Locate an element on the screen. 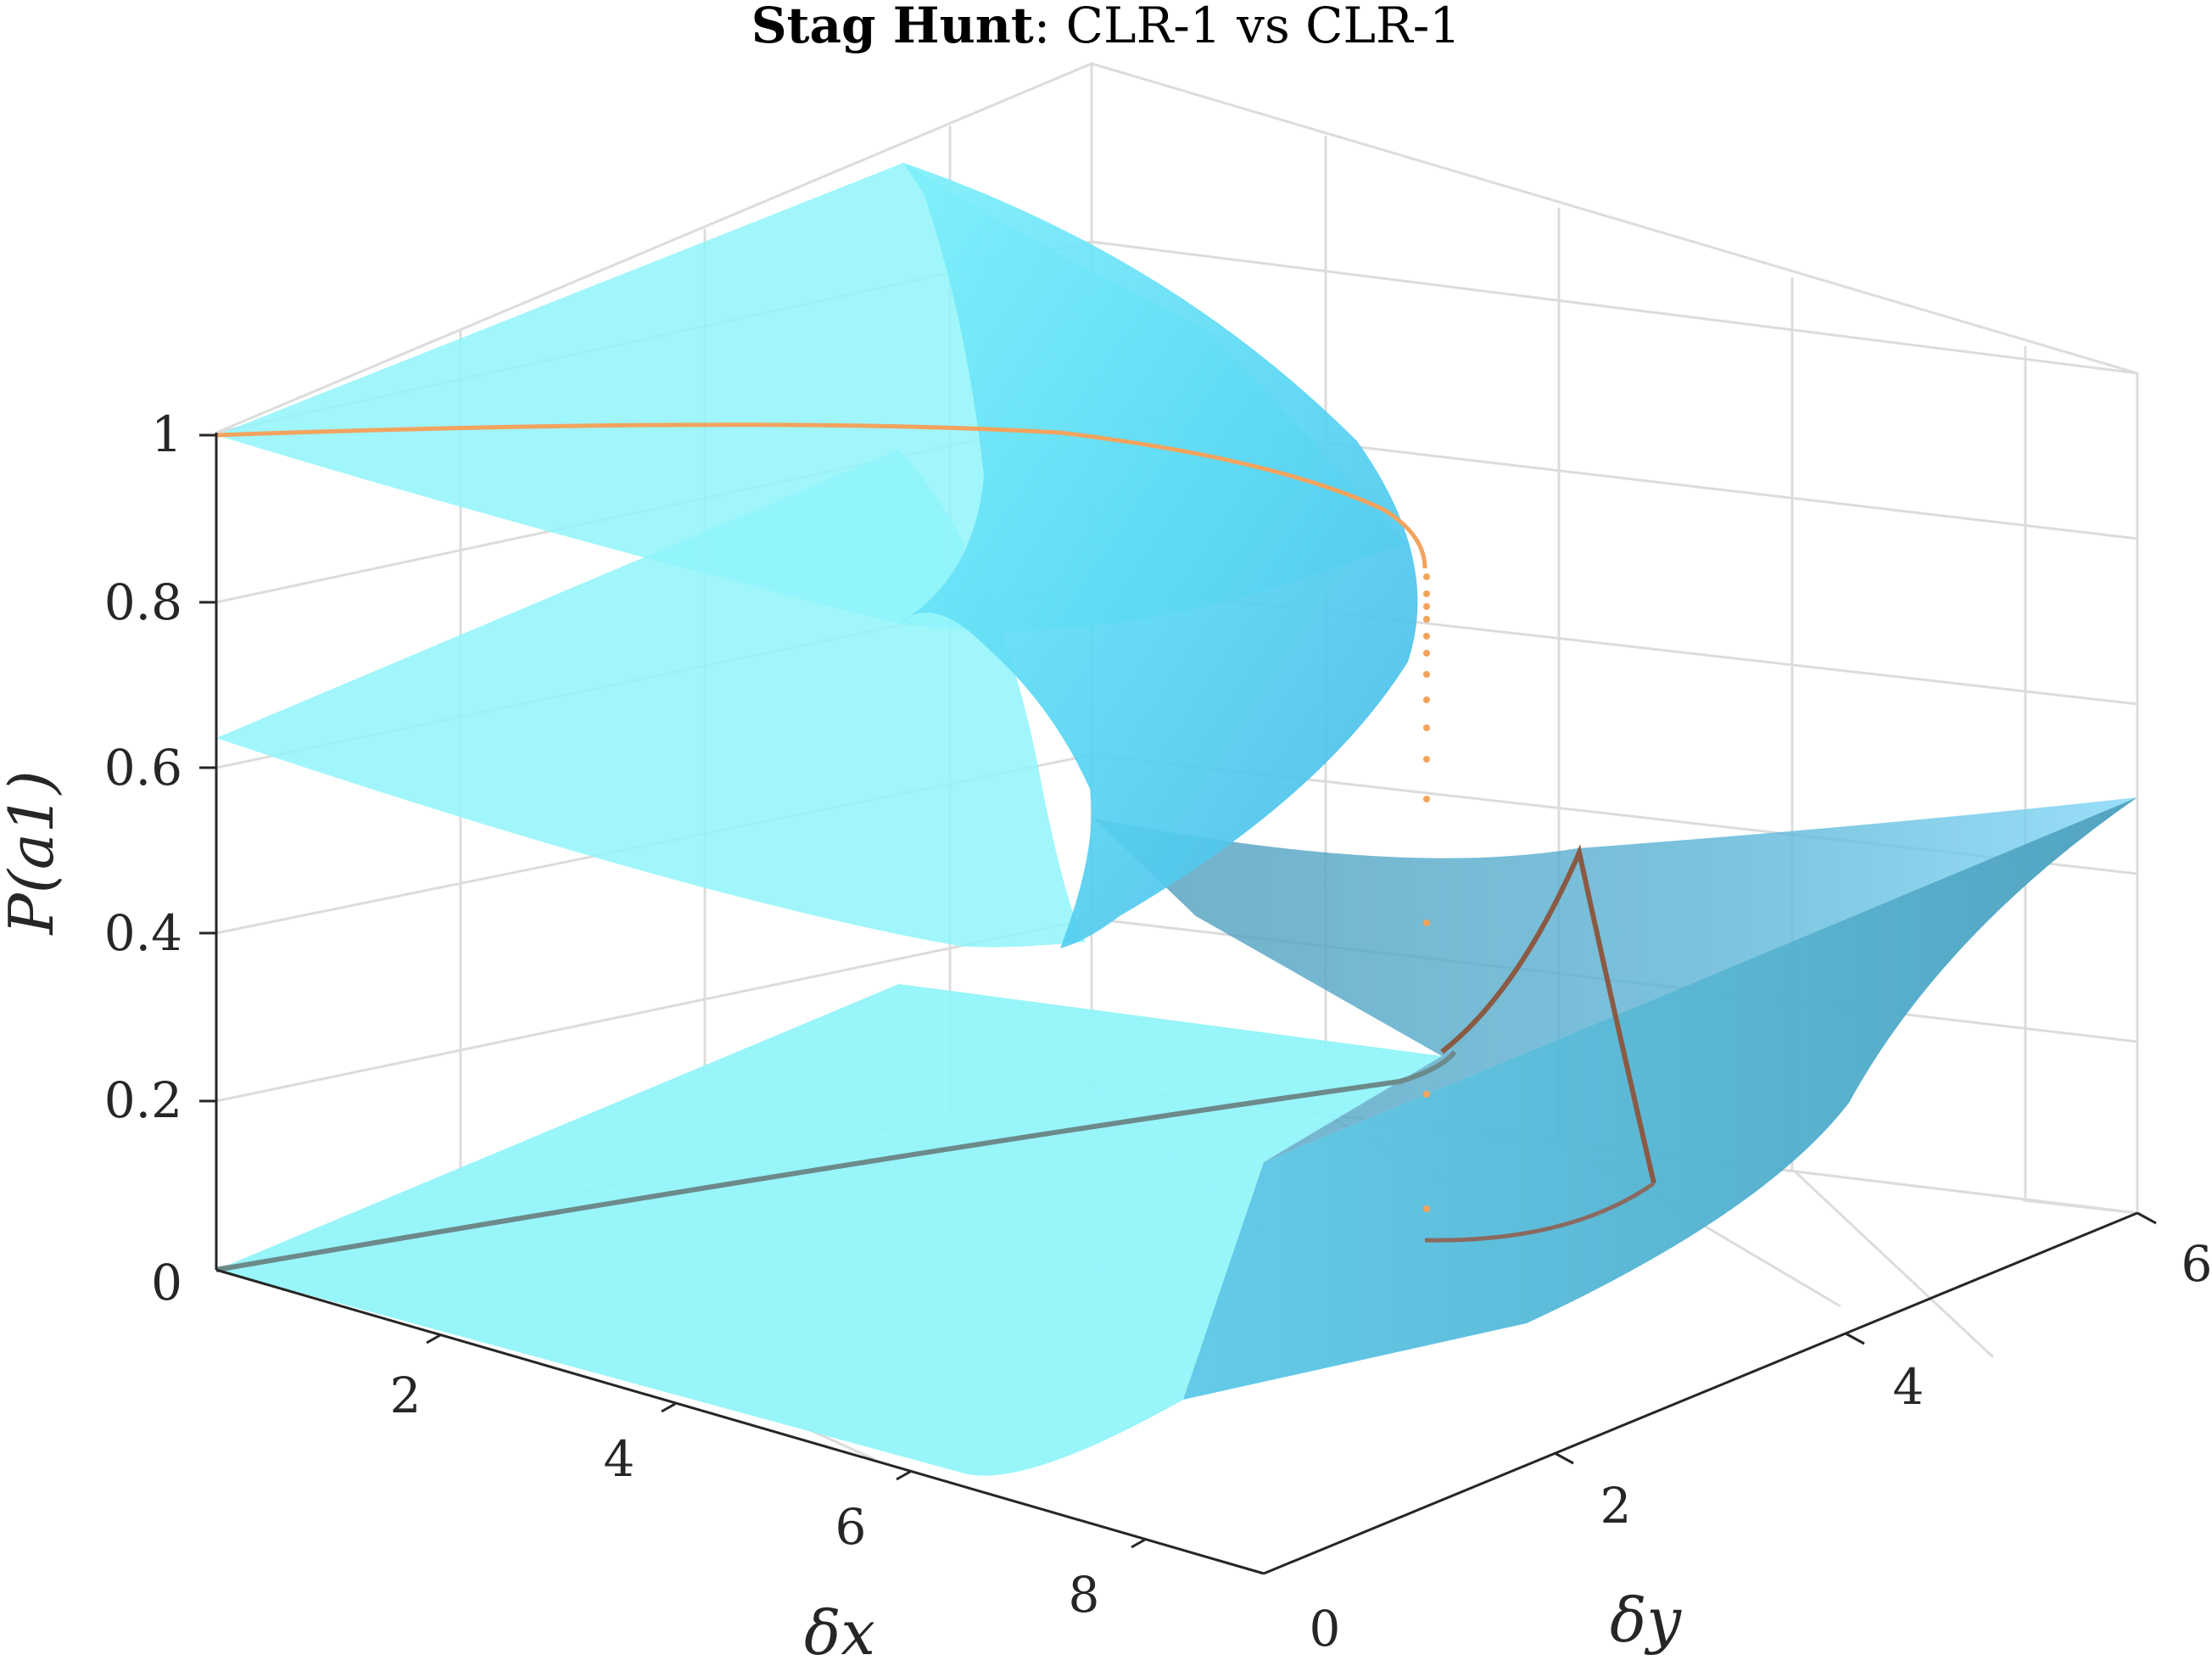 Image resolution: width=2212 pixels, height=1666 pixels. surface-fold is located at coordinates (1159, 555).